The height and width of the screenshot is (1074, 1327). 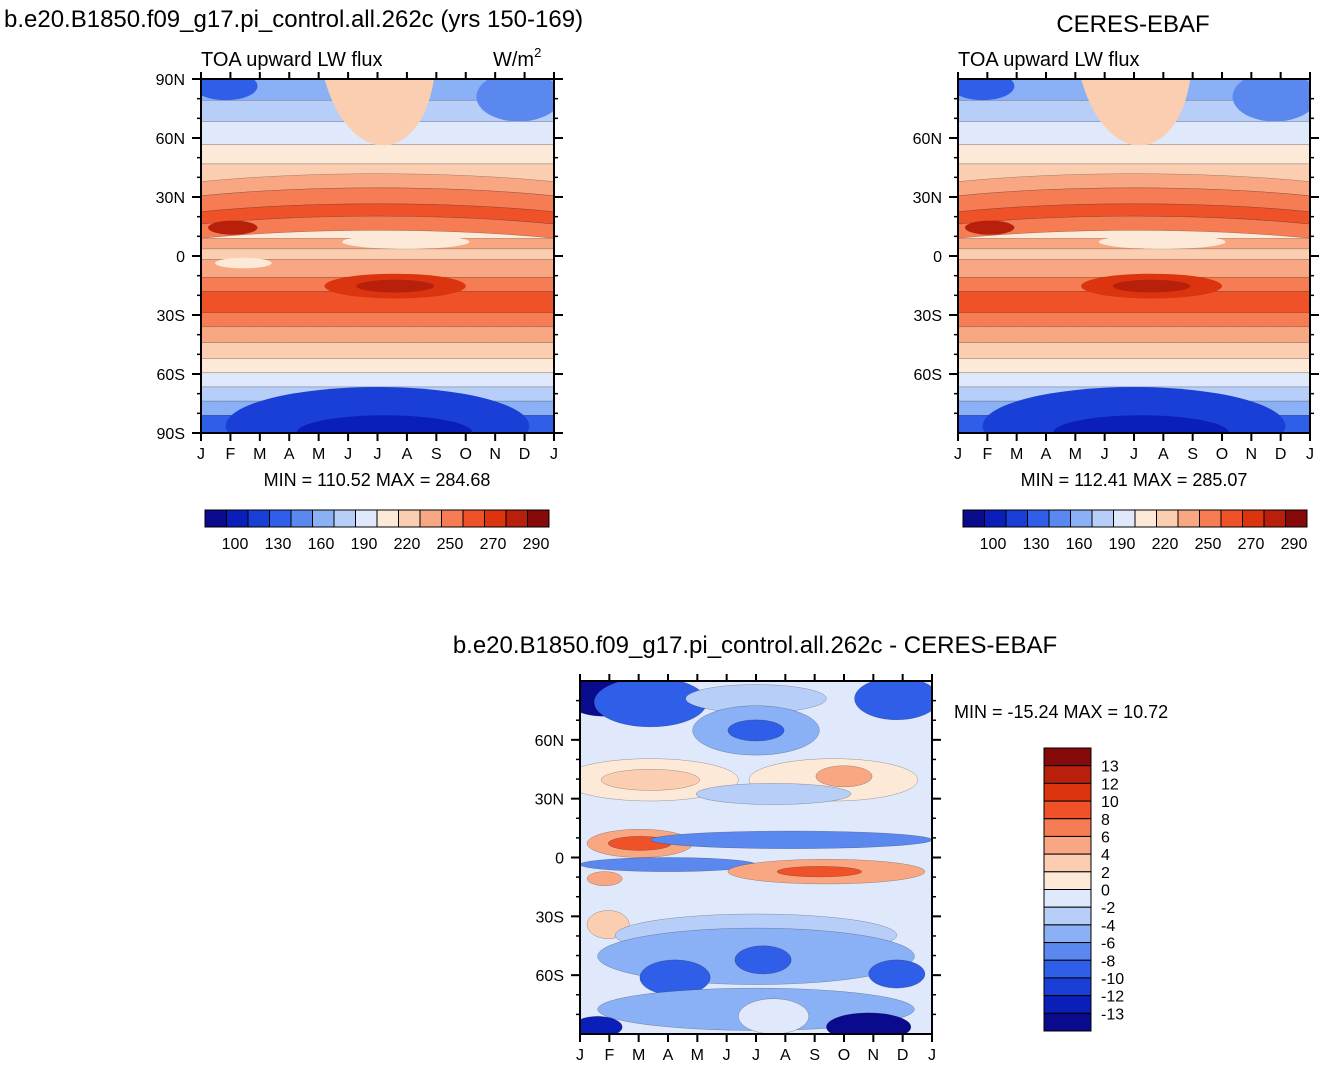 What do you see at coordinates (937, 257) in the screenshot?
I see `y-tick-label: 0` at bounding box center [937, 257].